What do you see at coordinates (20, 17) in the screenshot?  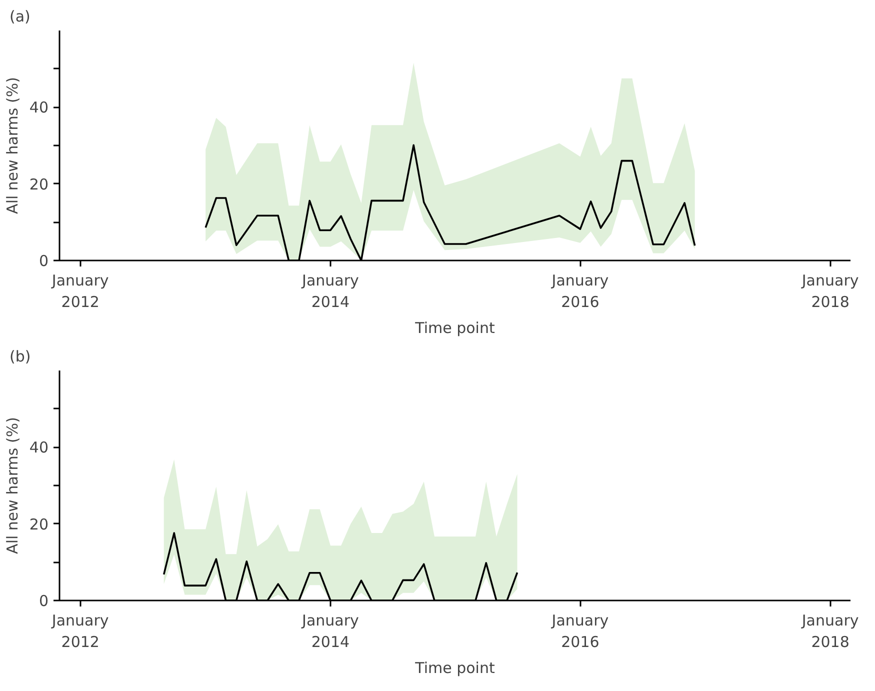 I see `chart-title: (a)` at bounding box center [20, 17].